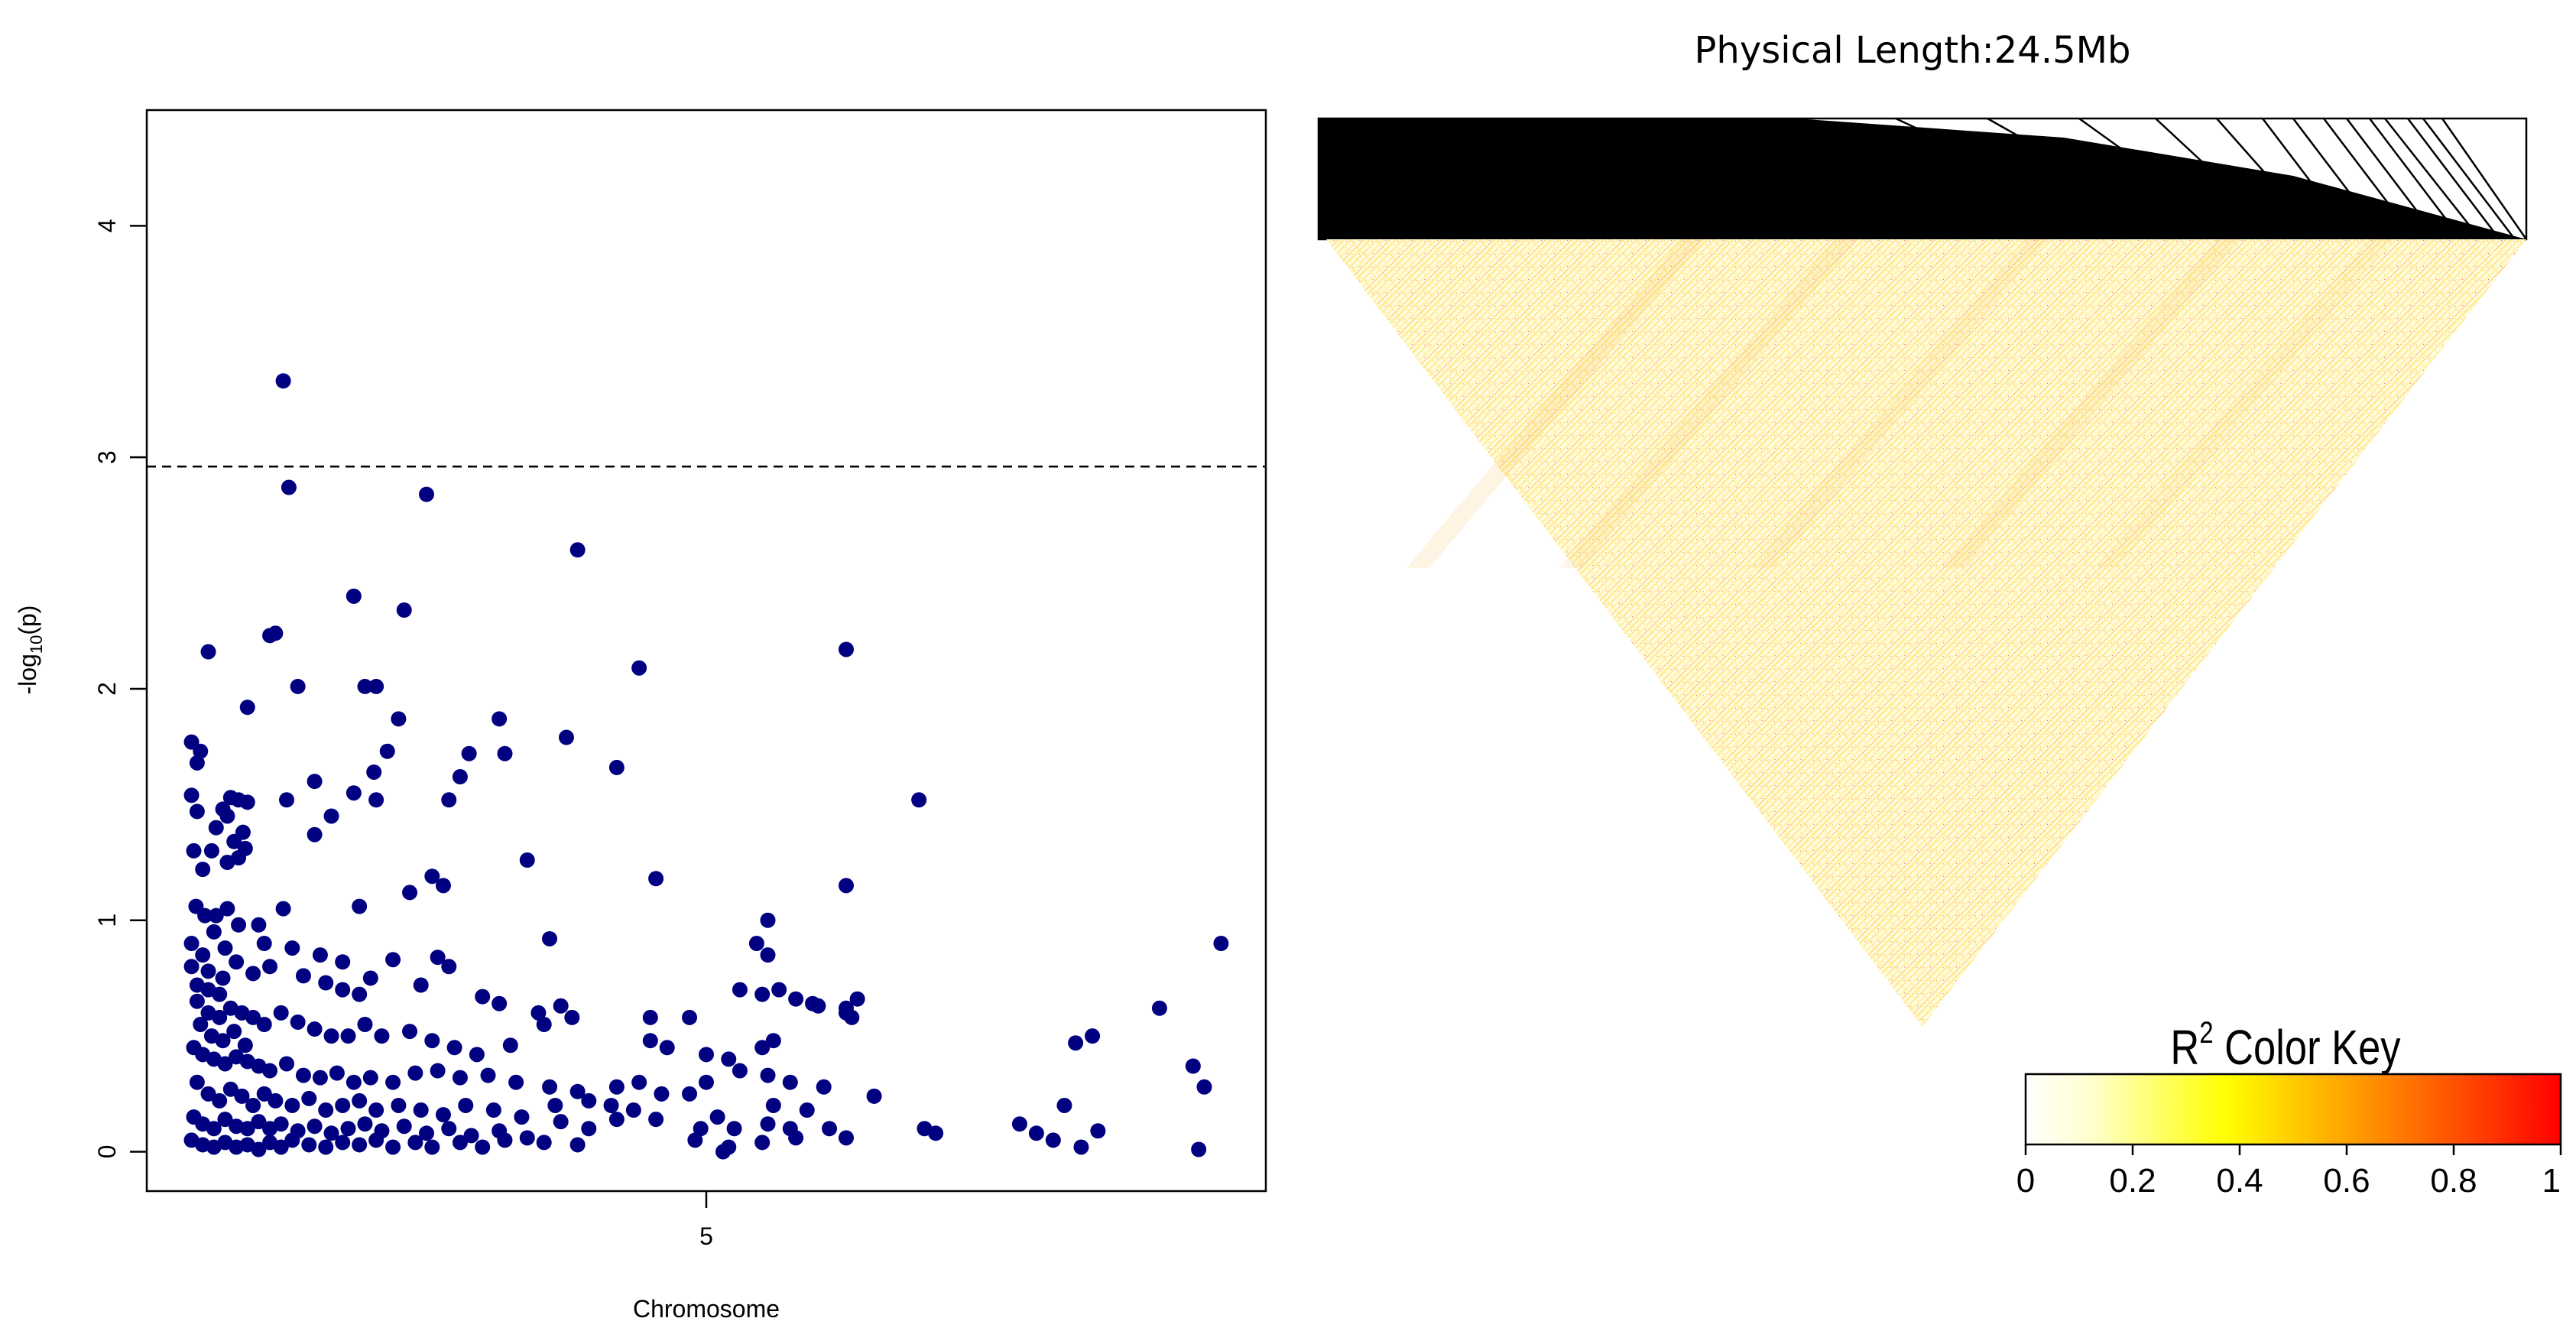 The image size is (2576, 1331). I want to click on ld-band, so click(1555, 403).